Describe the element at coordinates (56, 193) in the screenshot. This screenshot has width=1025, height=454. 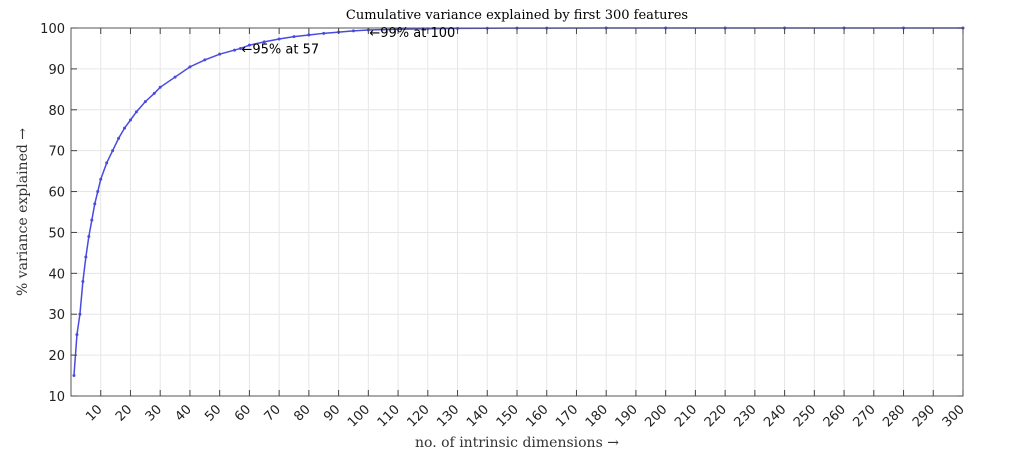
I see `y-tick-label: 60` at that location.